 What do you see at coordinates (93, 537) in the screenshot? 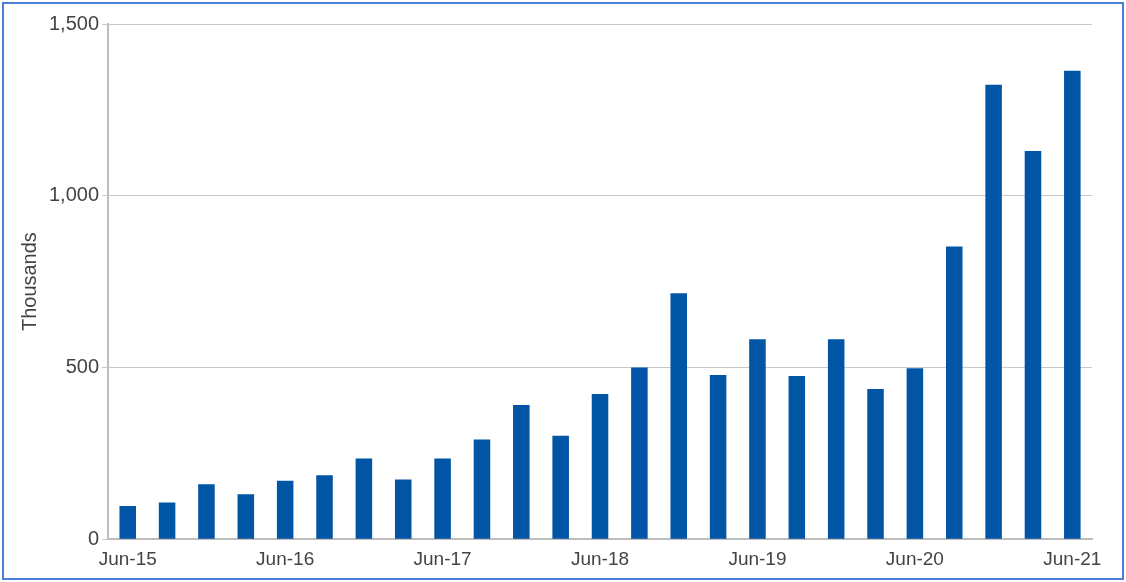
I see `y-tick-label: 0` at bounding box center [93, 537].